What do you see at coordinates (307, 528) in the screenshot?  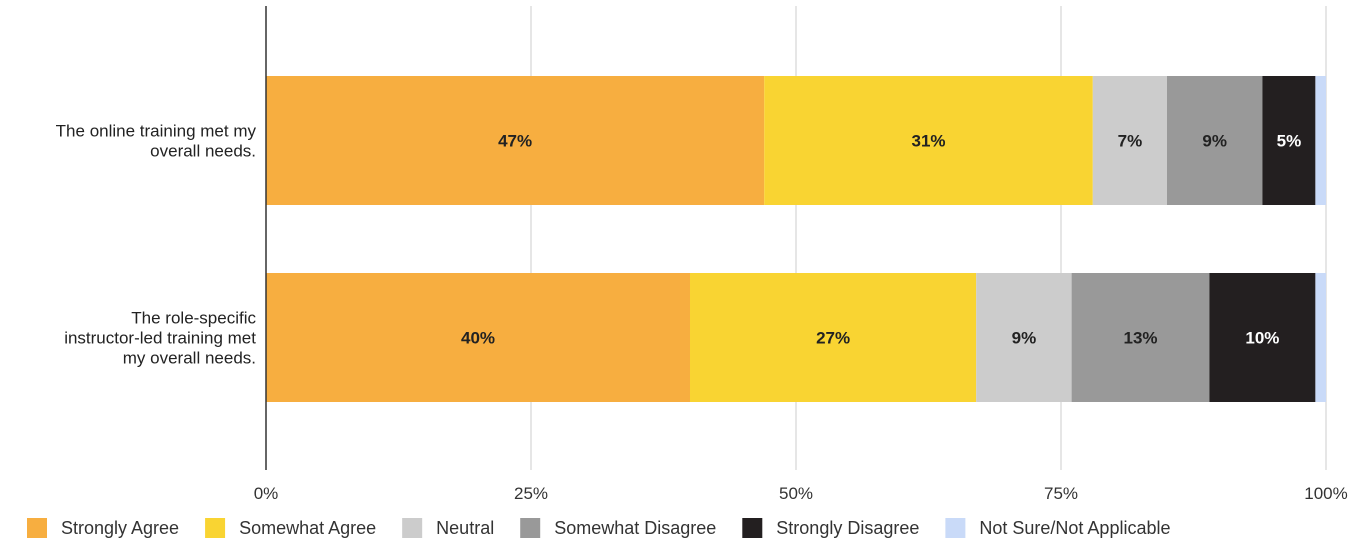 I see `legend-label: Somewhat Agree` at bounding box center [307, 528].